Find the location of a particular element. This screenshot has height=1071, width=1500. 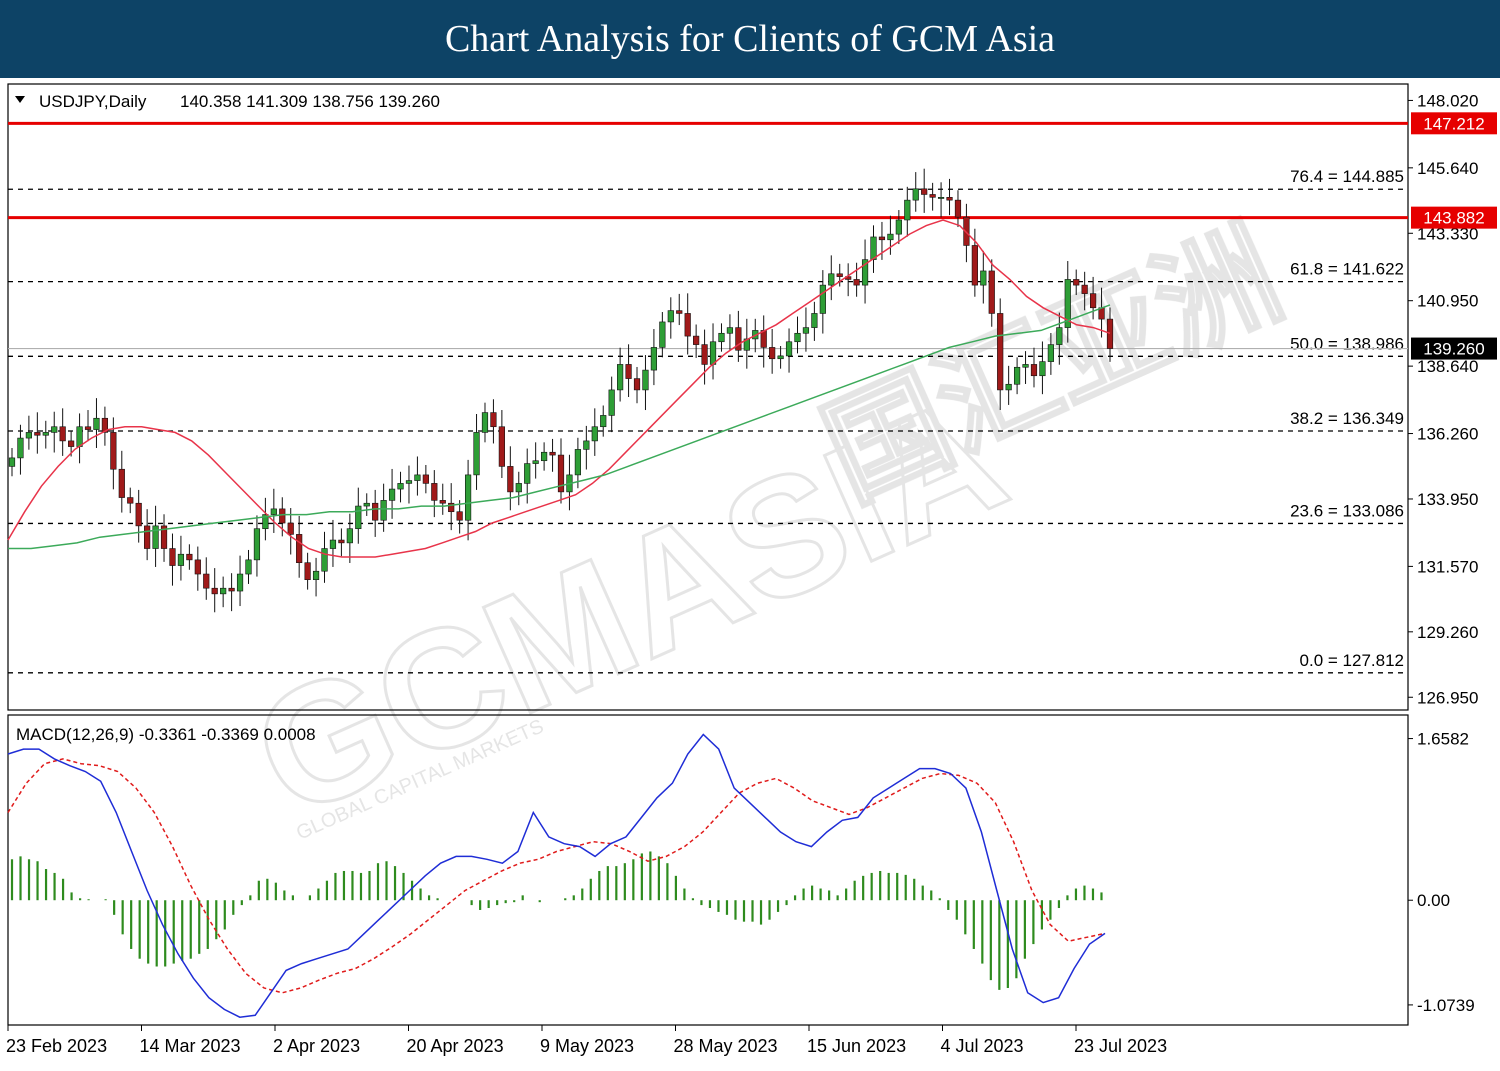

date-axis-label: 2 Apr 2023 is located at coordinates (316, 1046).